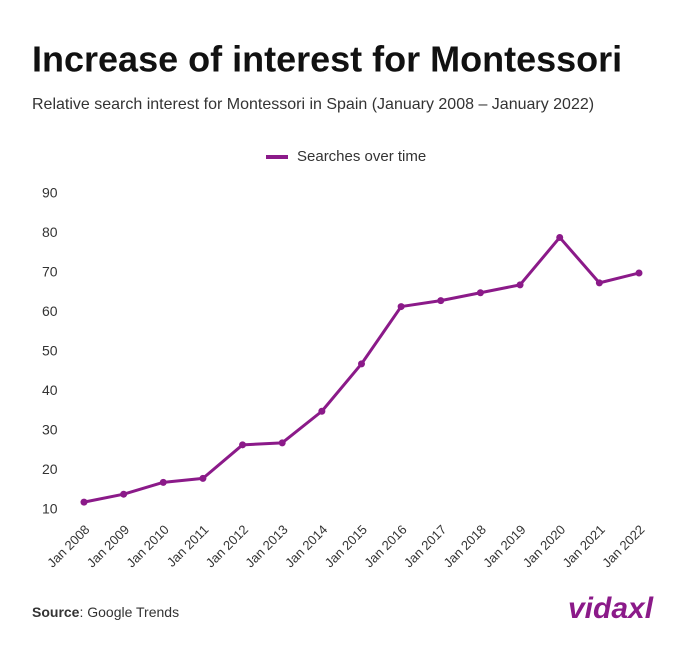 The image size is (700, 648). Describe the element at coordinates (108, 546) in the screenshot. I see `x-tick-label: Jan 2009` at that location.